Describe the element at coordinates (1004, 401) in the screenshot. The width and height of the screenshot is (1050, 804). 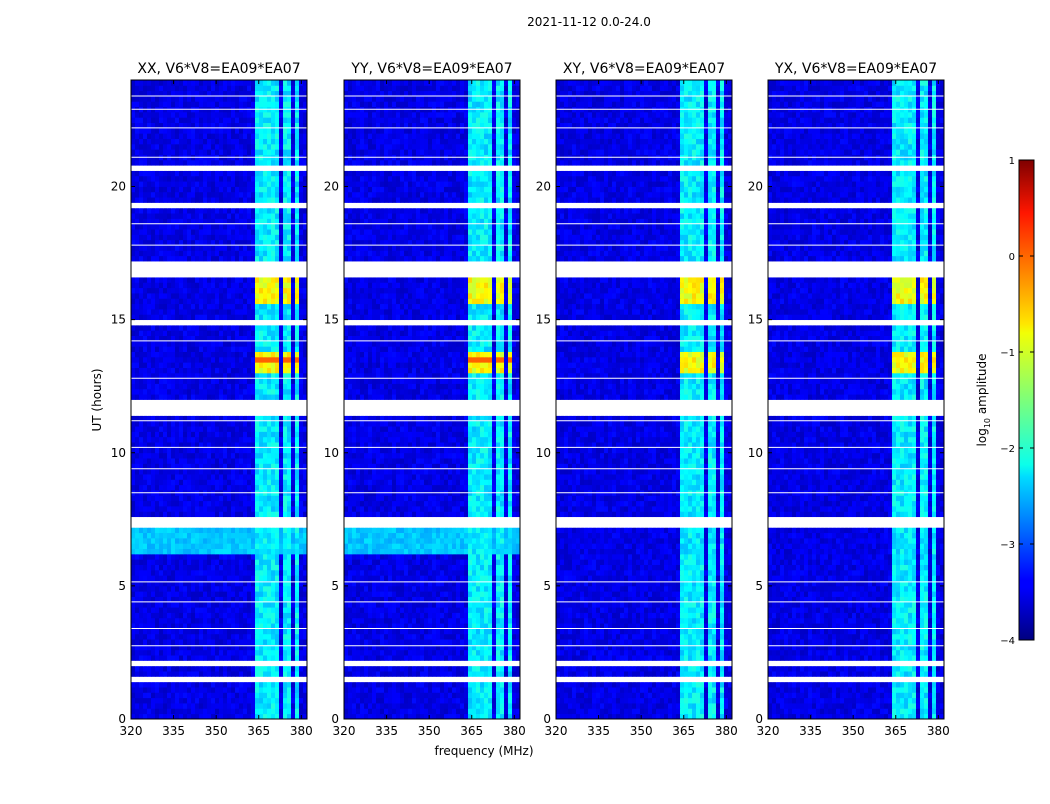
I see `colorbar: 10−1−2−3−4 log10 amplitude` at that location.